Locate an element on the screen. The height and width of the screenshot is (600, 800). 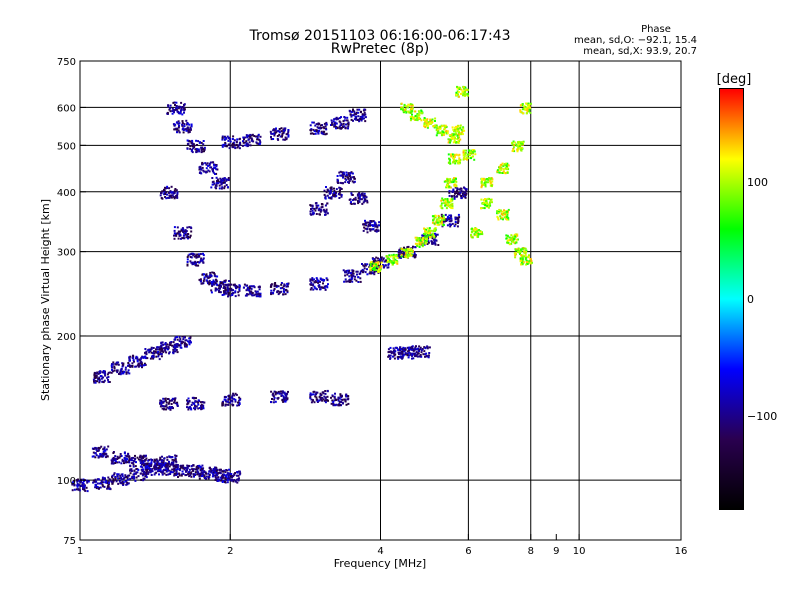
colorbar-label: [deg] is located at coordinates (734, 79).